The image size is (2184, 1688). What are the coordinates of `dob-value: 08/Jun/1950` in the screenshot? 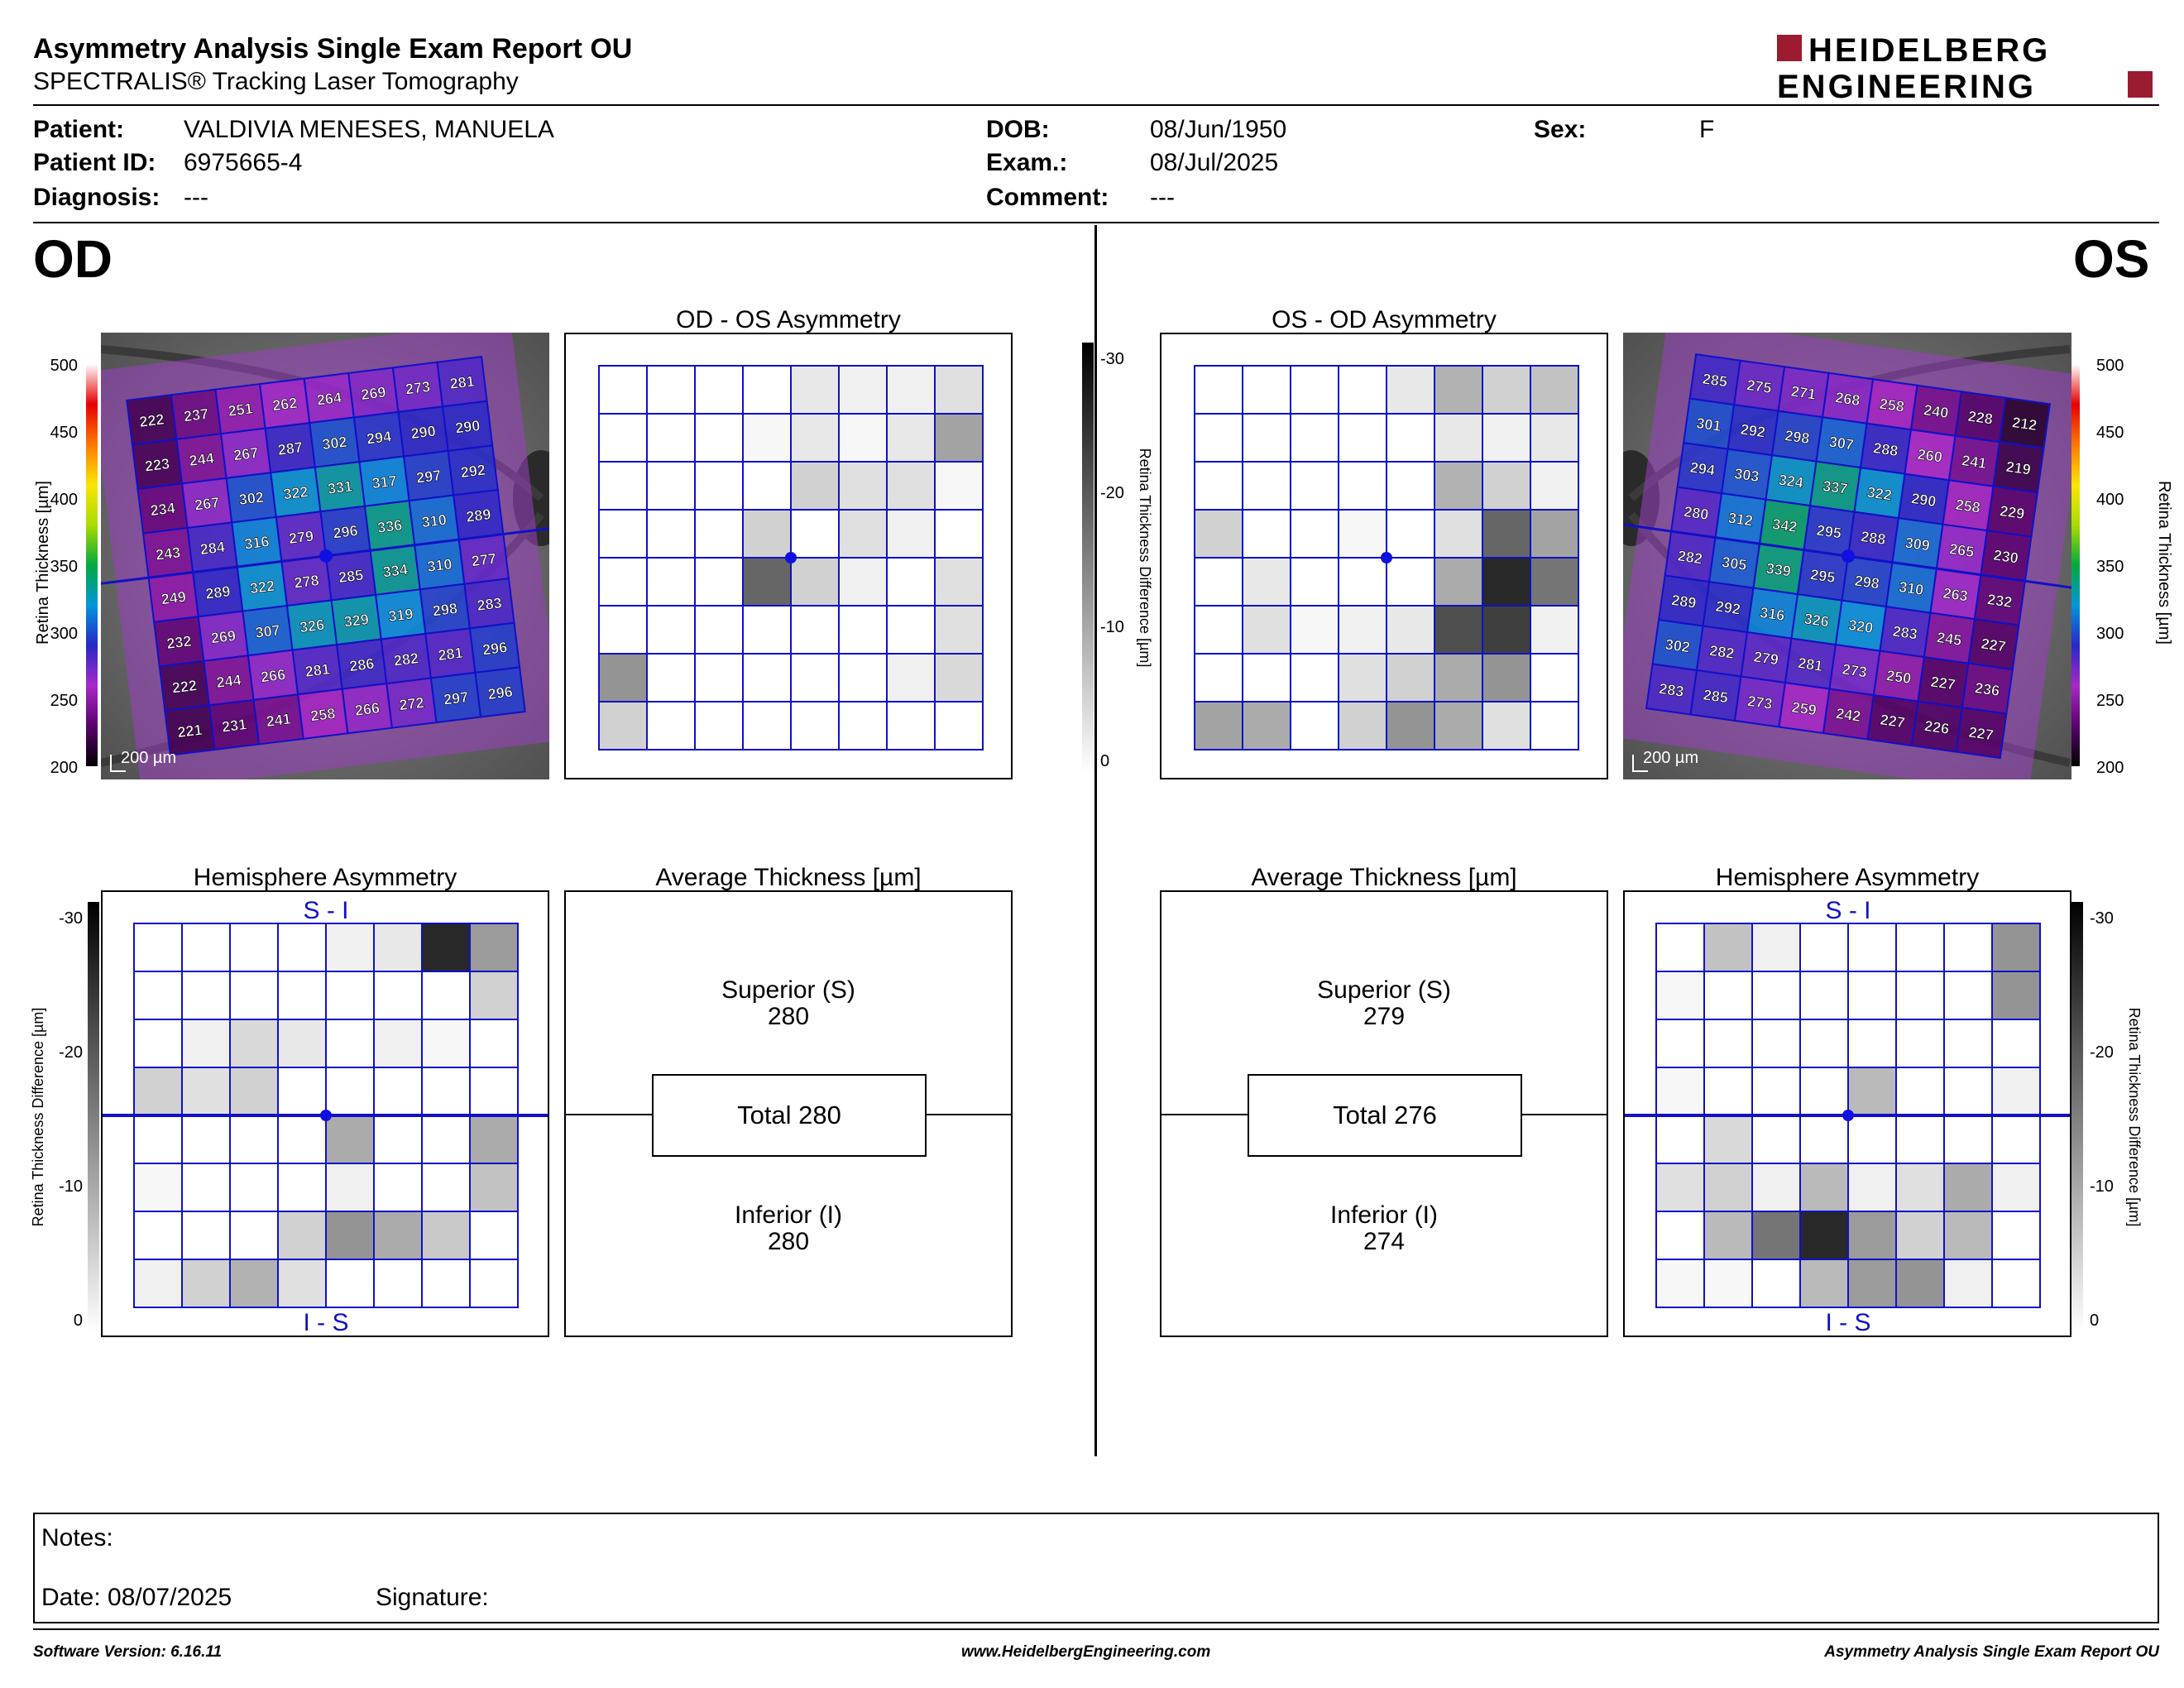 It's located at (1218, 129).